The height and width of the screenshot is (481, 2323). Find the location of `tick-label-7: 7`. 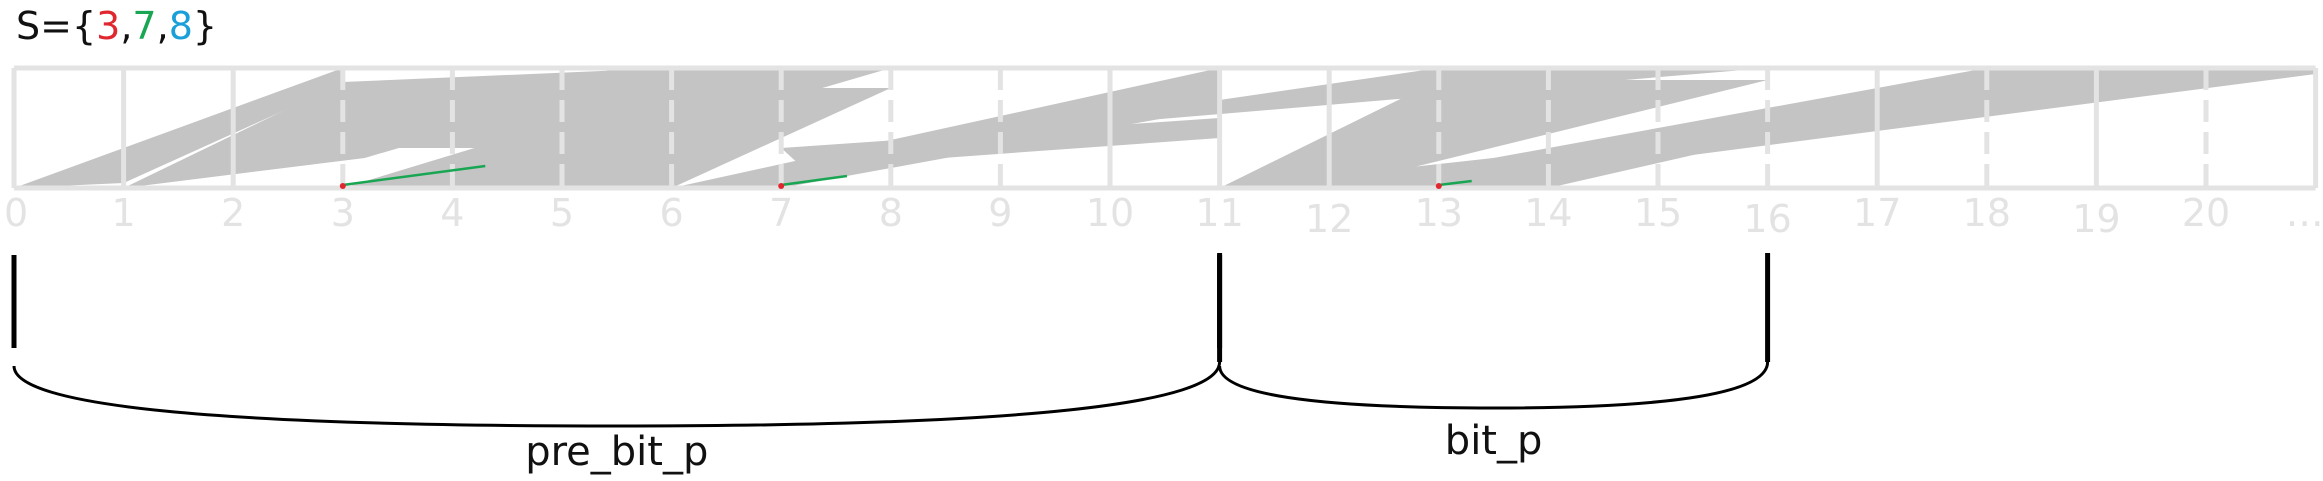

tick-label-7: 7 is located at coordinates (781, 213).